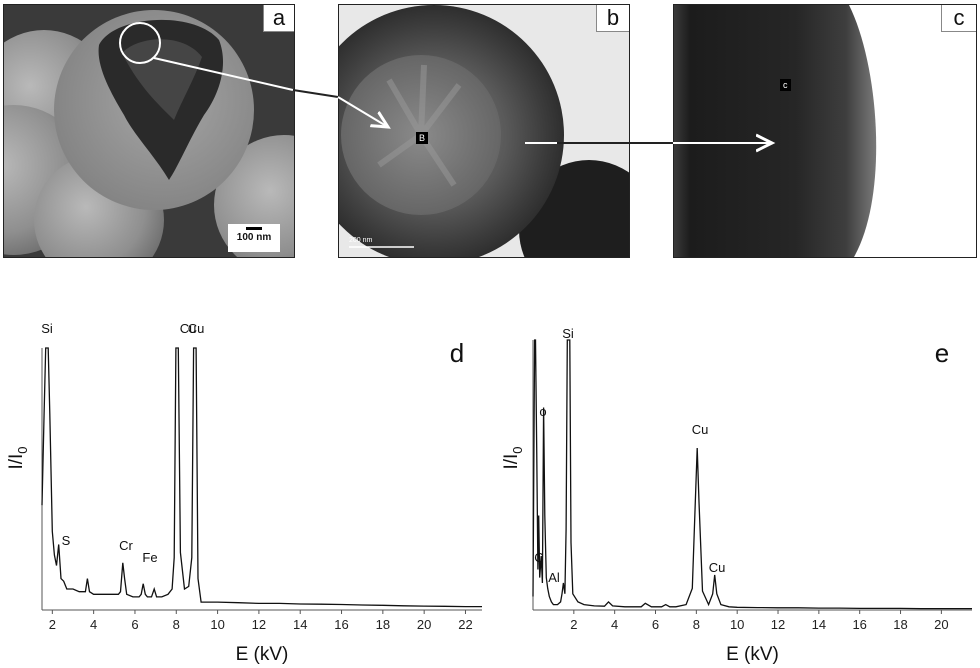 This screenshot has width=980, height=668. Describe the element at coordinates (612, 18) in the screenshot. I see `panel-label-b: b` at that location.